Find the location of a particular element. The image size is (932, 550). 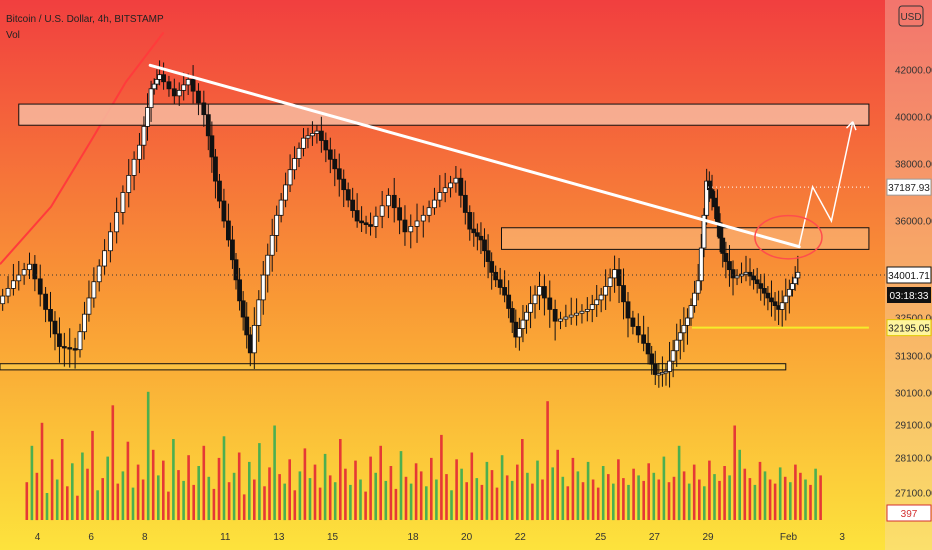

x-tick-label: 3 is located at coordinates (842, 537).